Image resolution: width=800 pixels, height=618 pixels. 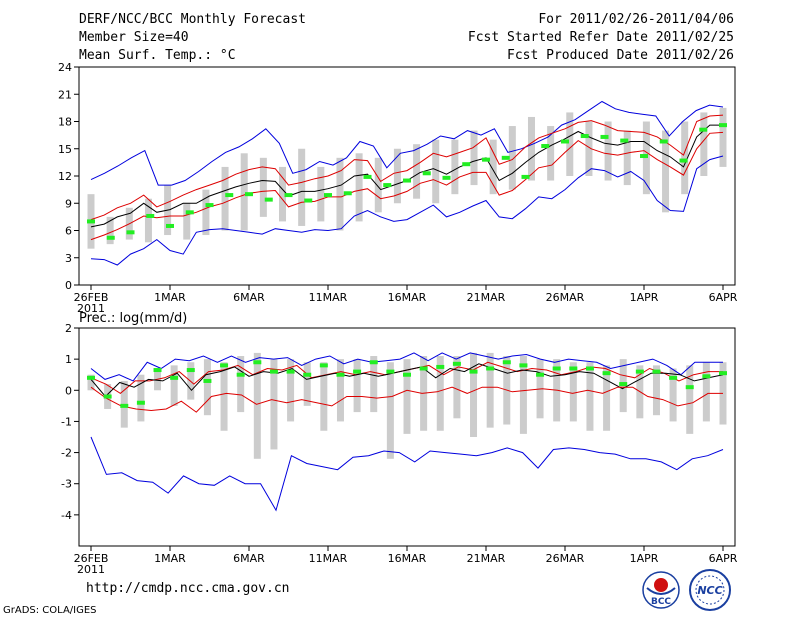 I want to click on x-tick-label: 1MAR, so click(x=170, y=558).